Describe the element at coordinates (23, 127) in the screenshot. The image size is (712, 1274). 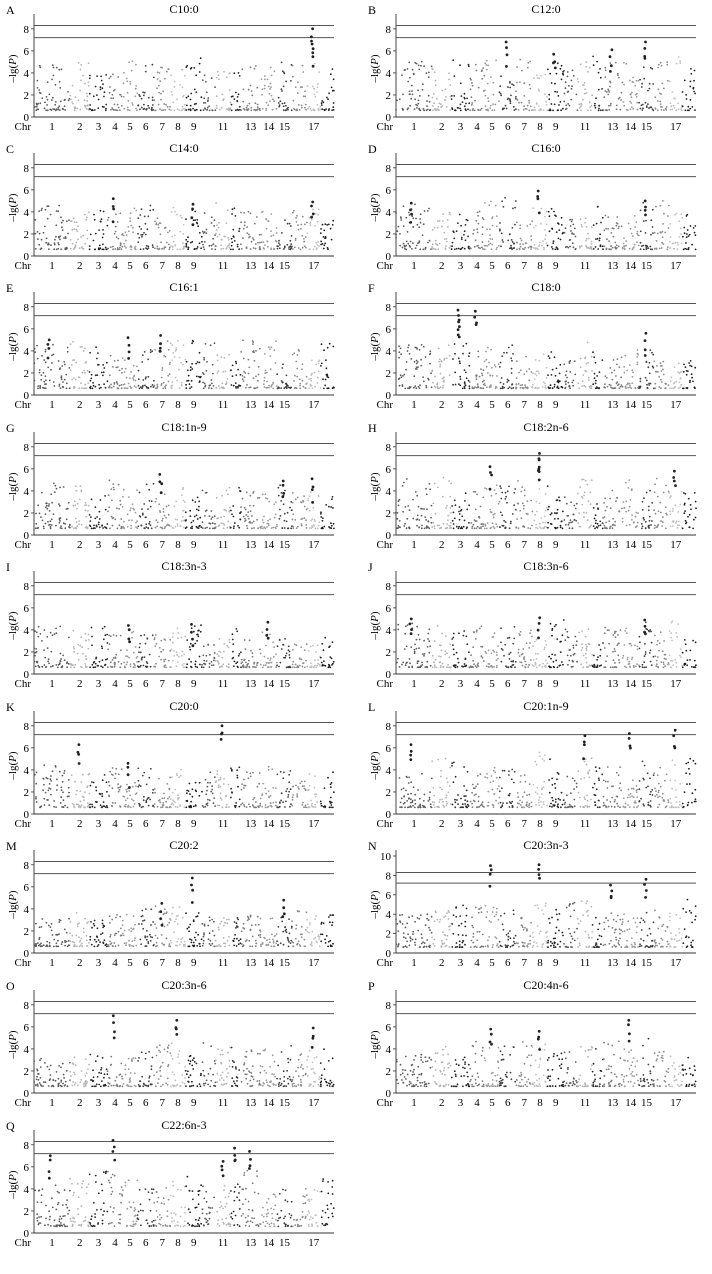
I see `x-axis-prefix: Chr` at that location.